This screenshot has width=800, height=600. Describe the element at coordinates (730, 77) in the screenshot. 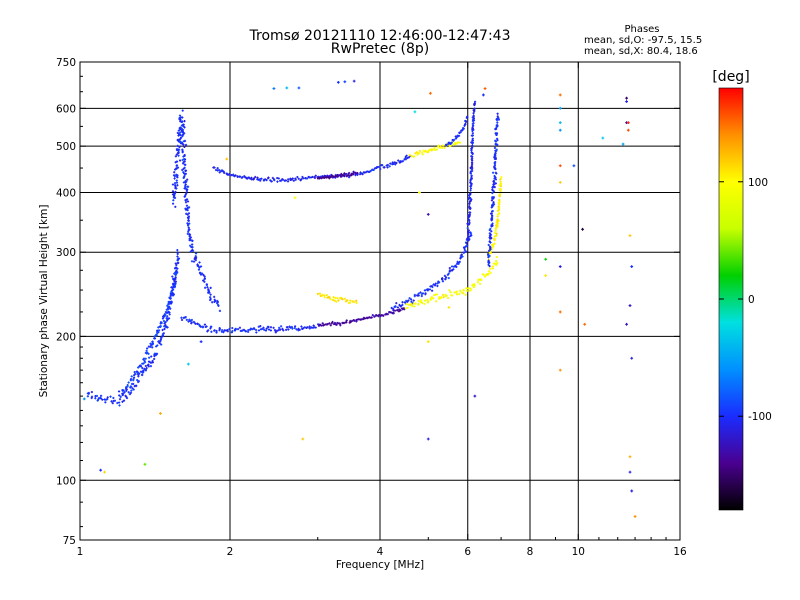

I see `colorbar-label: [deg]` at that location.